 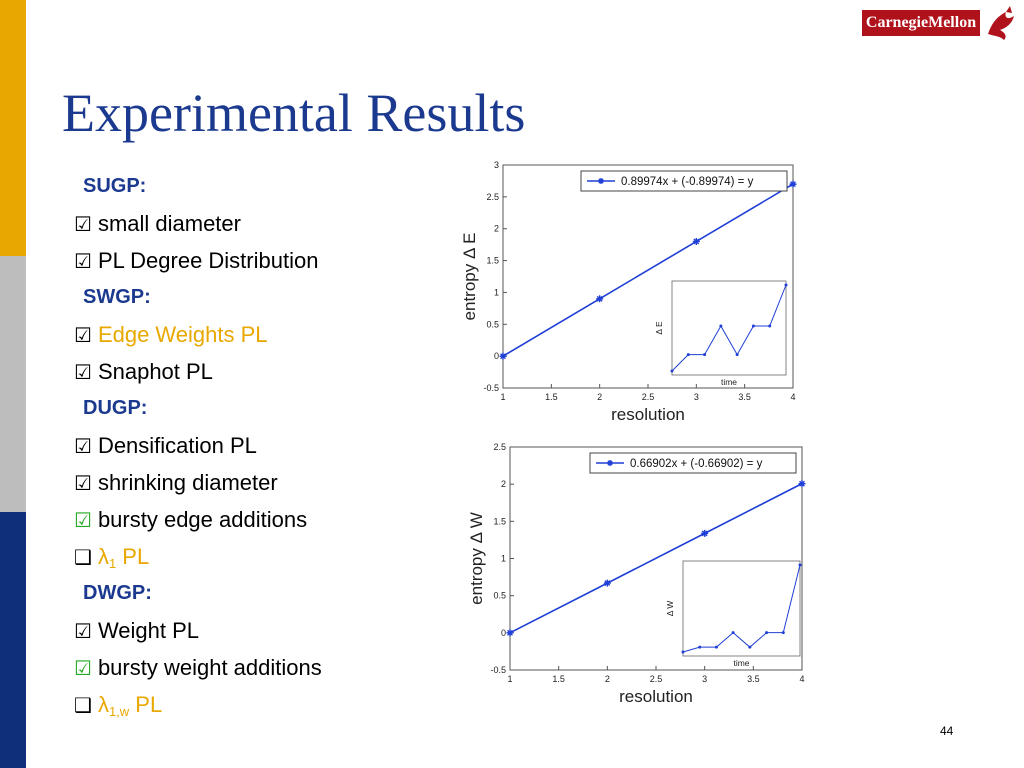 What do you see at coordinates (801, 679) in the screenshot?
I see `x-tick-label: 4` at bounding box center [801, 679].